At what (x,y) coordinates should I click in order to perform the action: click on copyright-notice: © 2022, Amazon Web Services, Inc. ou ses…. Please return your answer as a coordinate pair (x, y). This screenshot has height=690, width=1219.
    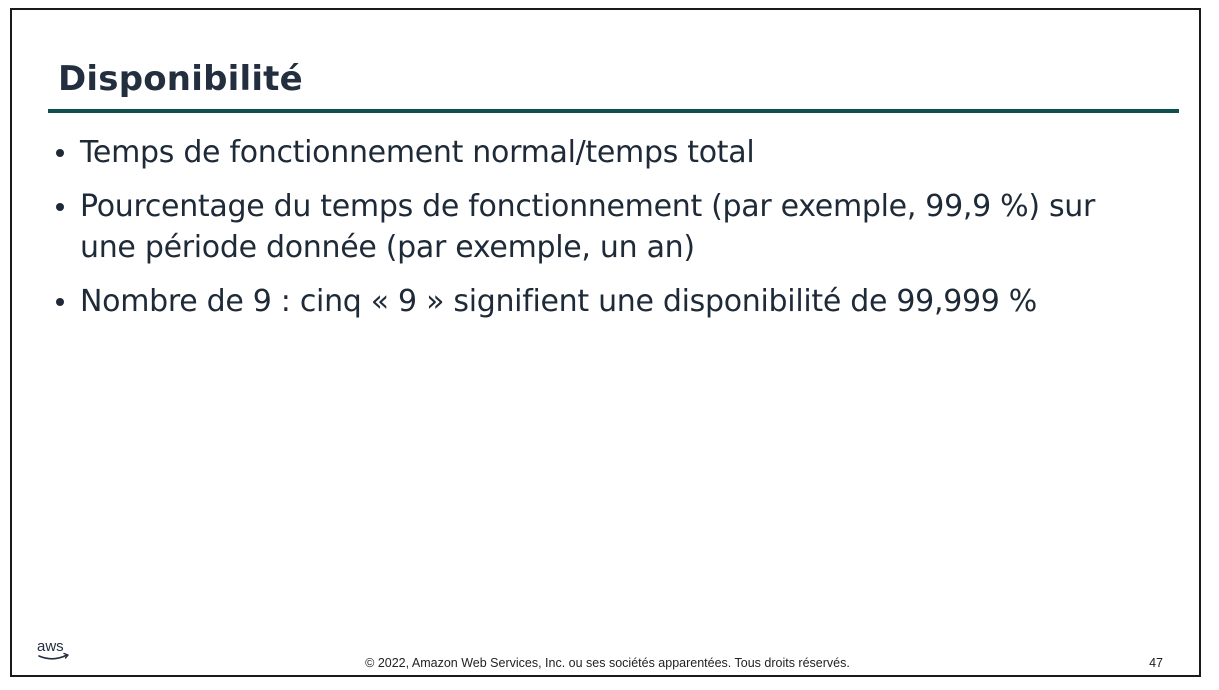
    Looking at the image, I should click on (607, 663).